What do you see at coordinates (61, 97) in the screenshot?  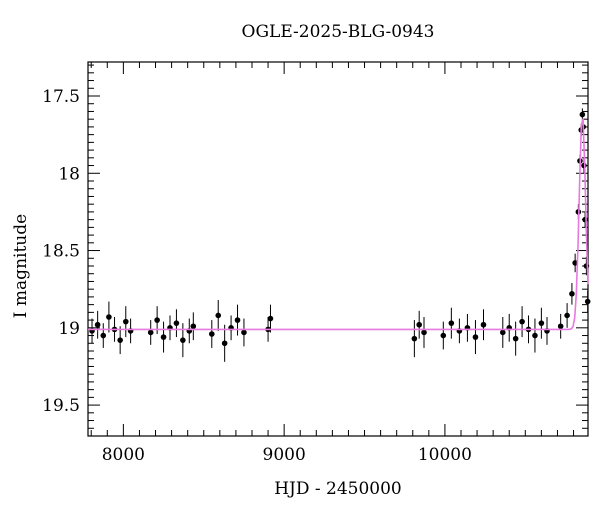 I see `y-tick-label: 17.5` at bounding box center [61, 97].